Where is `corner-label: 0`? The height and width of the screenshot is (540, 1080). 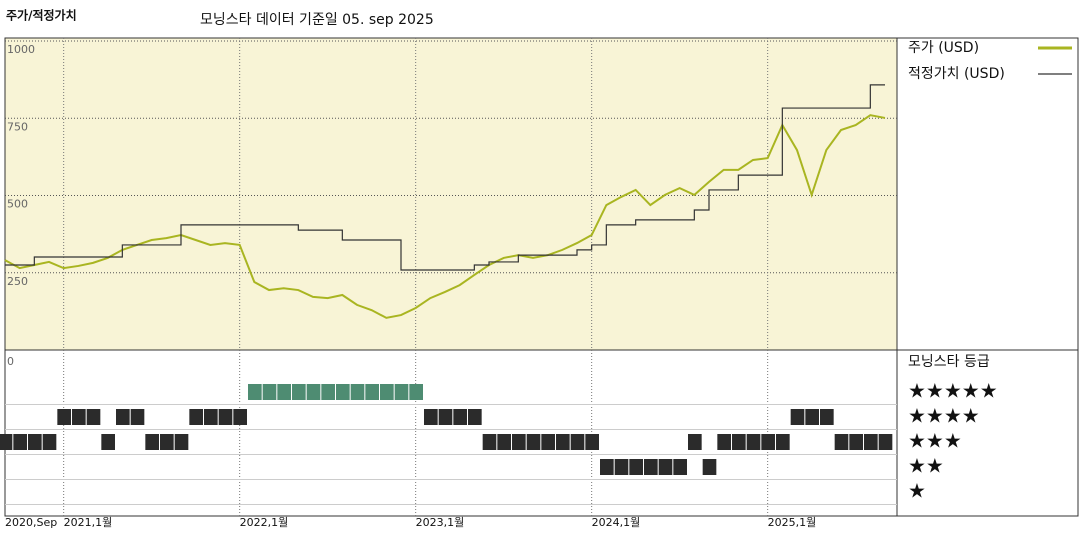
corner-label: 0 is located at coordinates (10, 361).